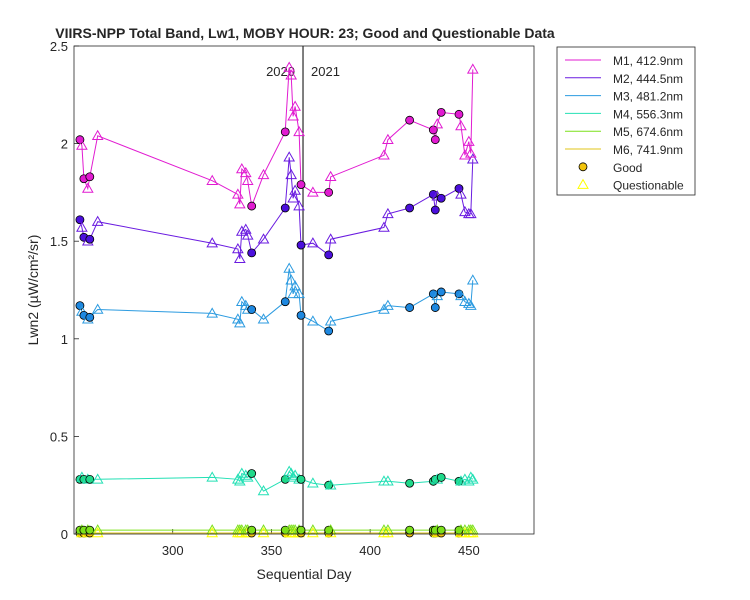 Image resolution: width=750 pixels, height=600 pixels. Describe the element at coordinates (648, 61) in the screenshot. I see `legend-label-1: M1, 412.9nm` at that location.